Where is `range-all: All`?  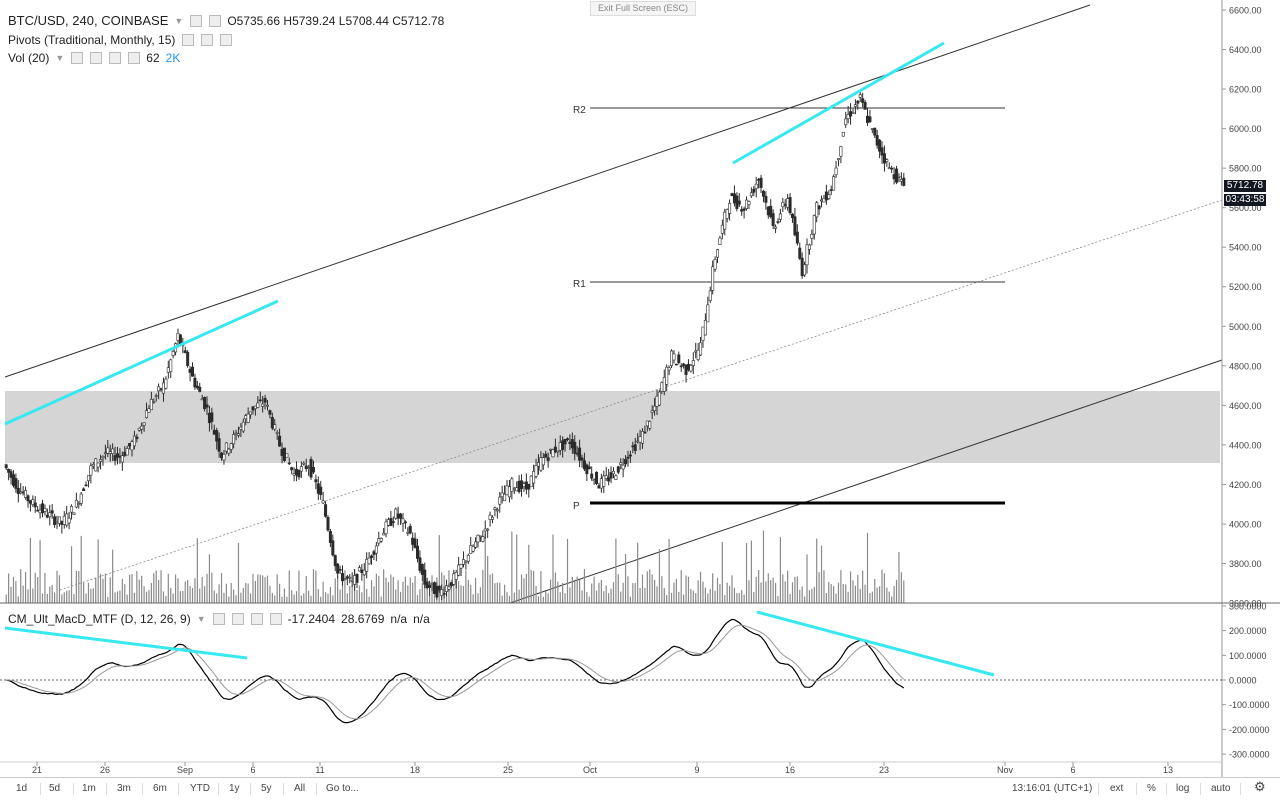
range-all: All is located at coordinates (300, 788).